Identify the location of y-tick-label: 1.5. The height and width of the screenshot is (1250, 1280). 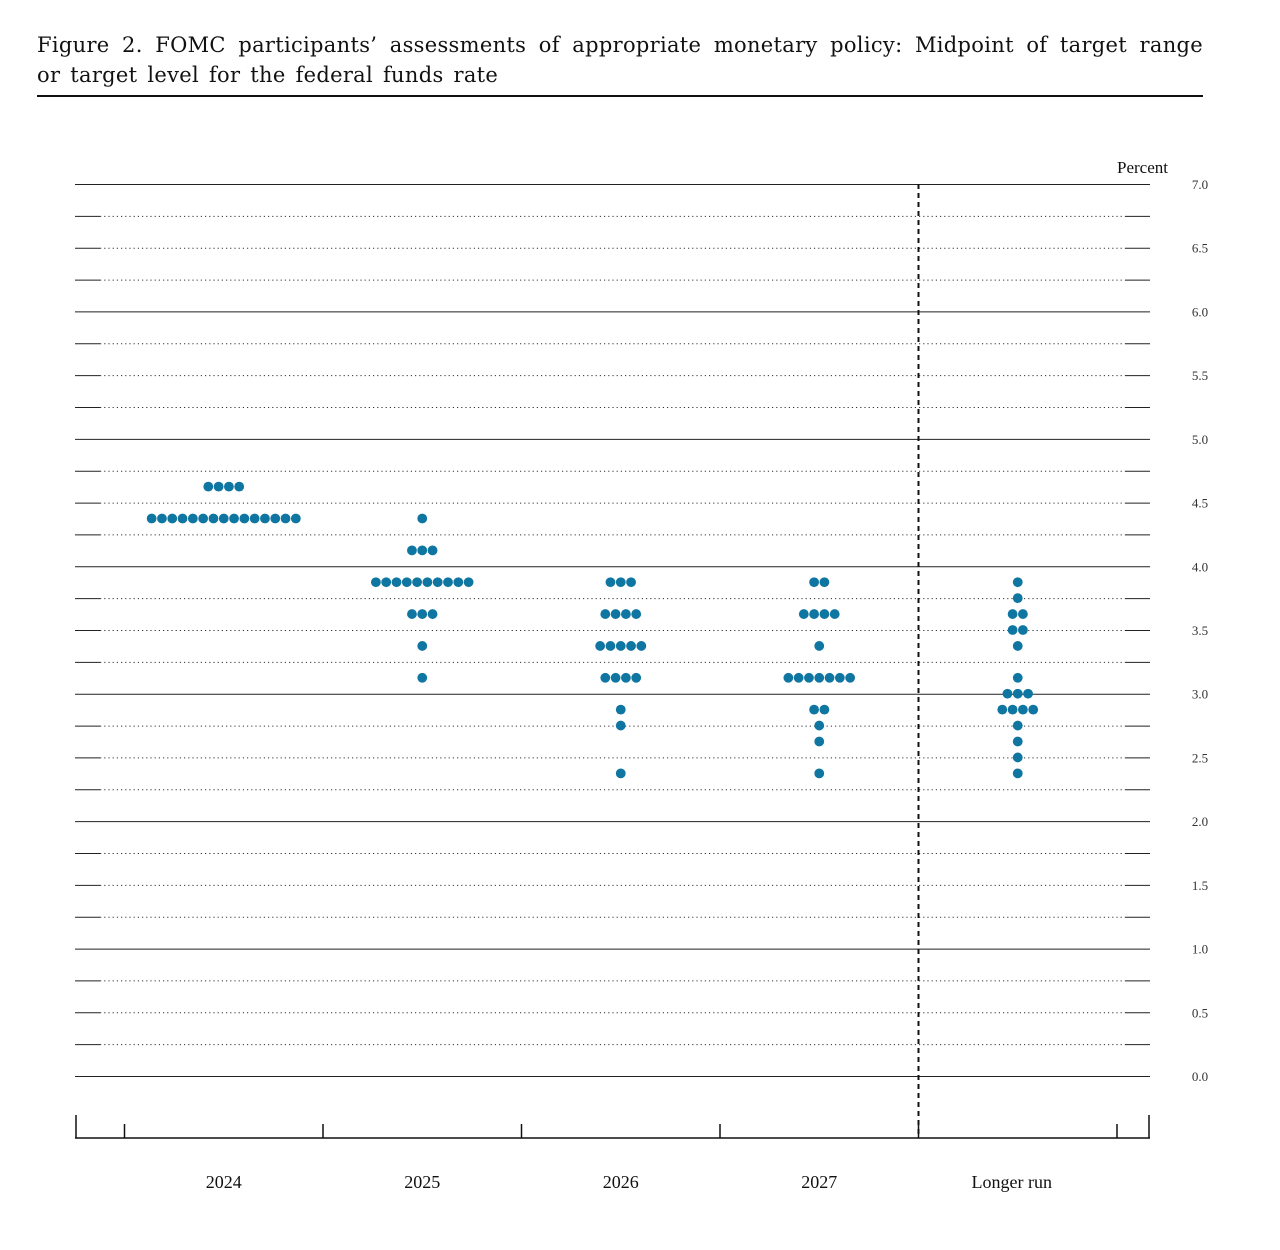
(1200, 885).